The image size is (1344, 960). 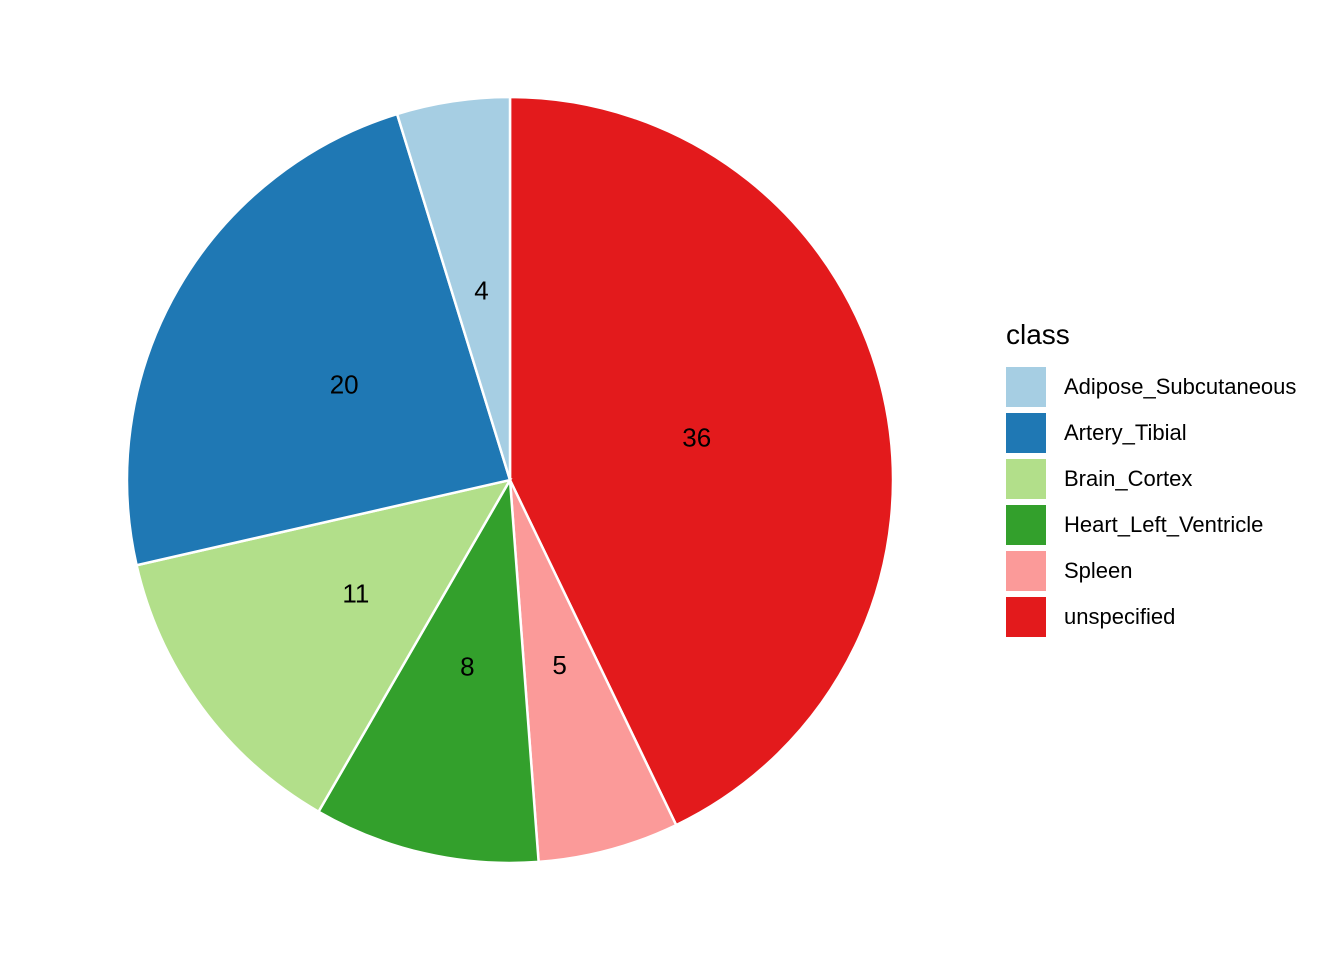 What do you see at coordinates (1180, 386) in the screenshot?
I see `legend-label: Adipose_Subcutaneous` at bounding box center [1180, 386].